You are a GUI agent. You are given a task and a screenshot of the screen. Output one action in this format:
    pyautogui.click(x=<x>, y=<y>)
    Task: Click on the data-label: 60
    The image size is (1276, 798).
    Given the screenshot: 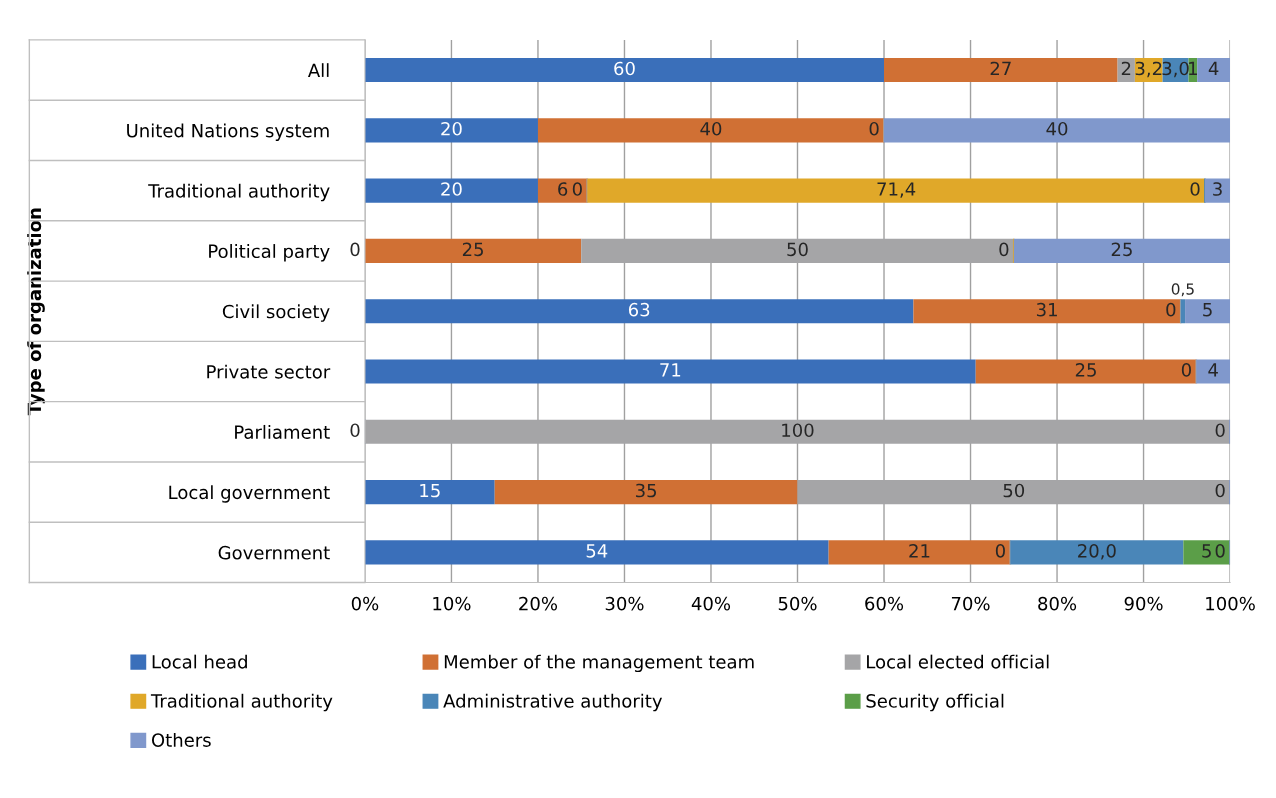 What is the action you would take?
    pyautogui.click(x=624, y=68)
    